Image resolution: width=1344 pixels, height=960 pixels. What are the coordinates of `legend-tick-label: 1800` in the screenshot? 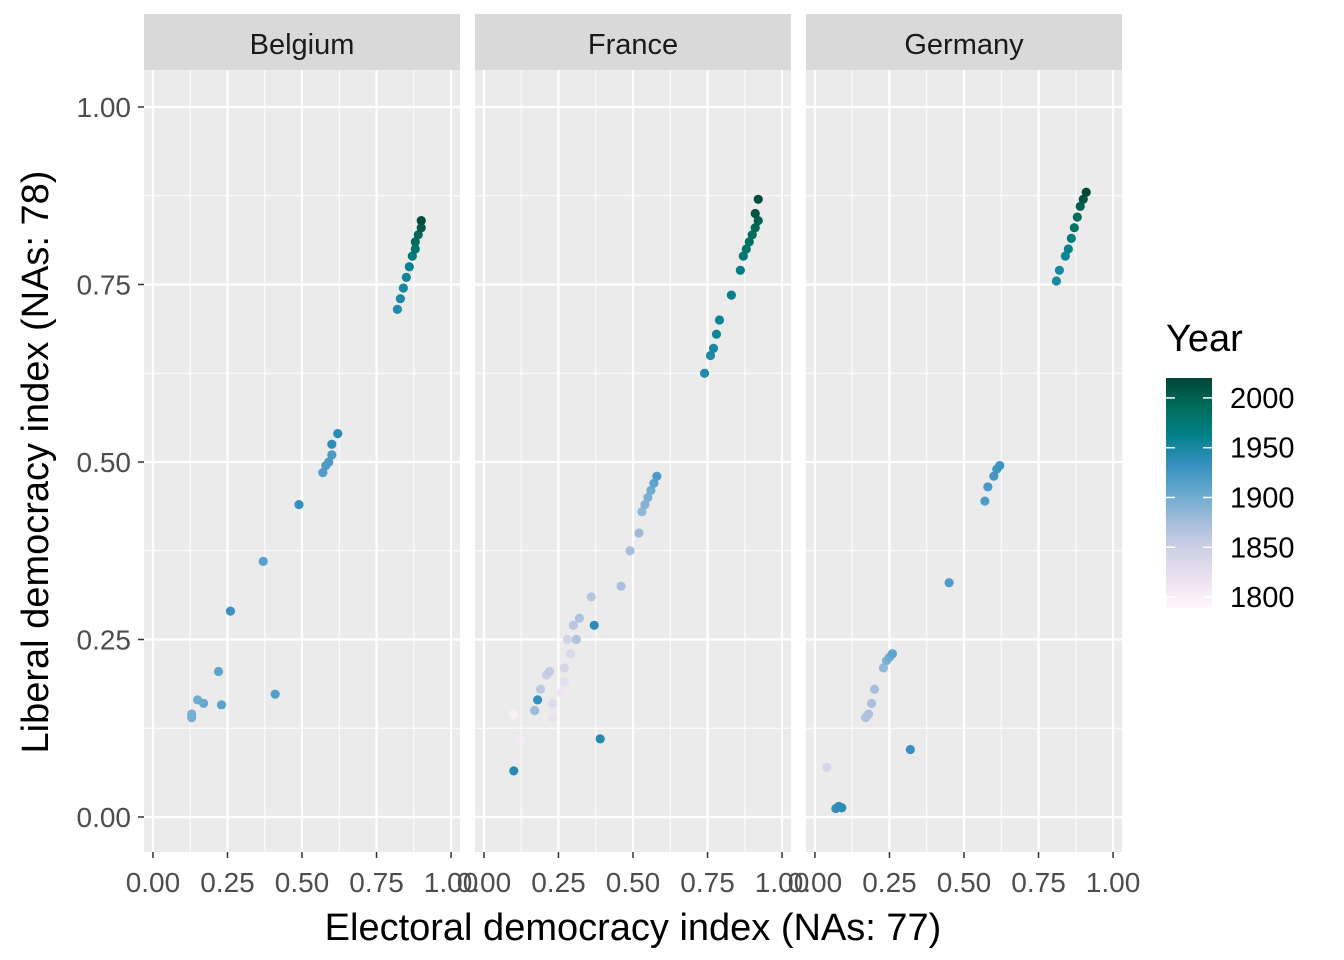 It's located at (1262, 598).